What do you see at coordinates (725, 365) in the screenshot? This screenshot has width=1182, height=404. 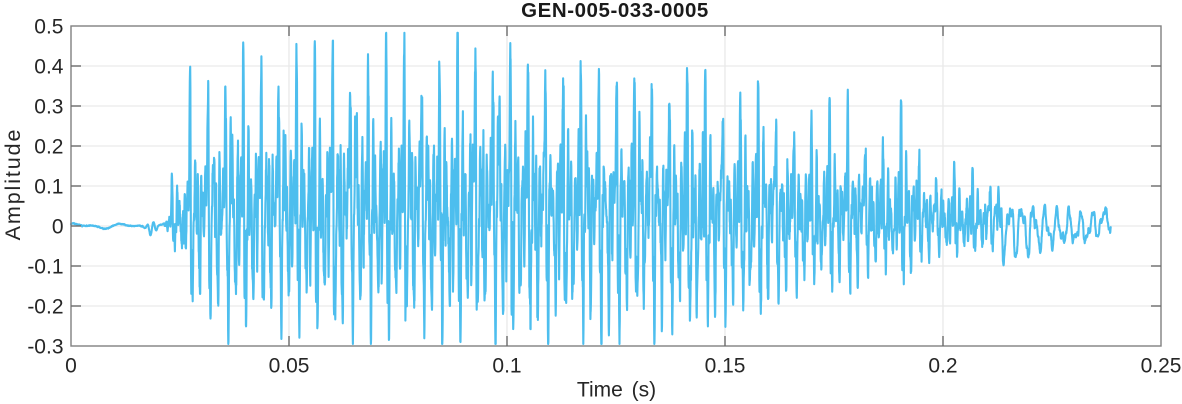 I see `svg-text: 0.15` at bounding box center [725, 365].